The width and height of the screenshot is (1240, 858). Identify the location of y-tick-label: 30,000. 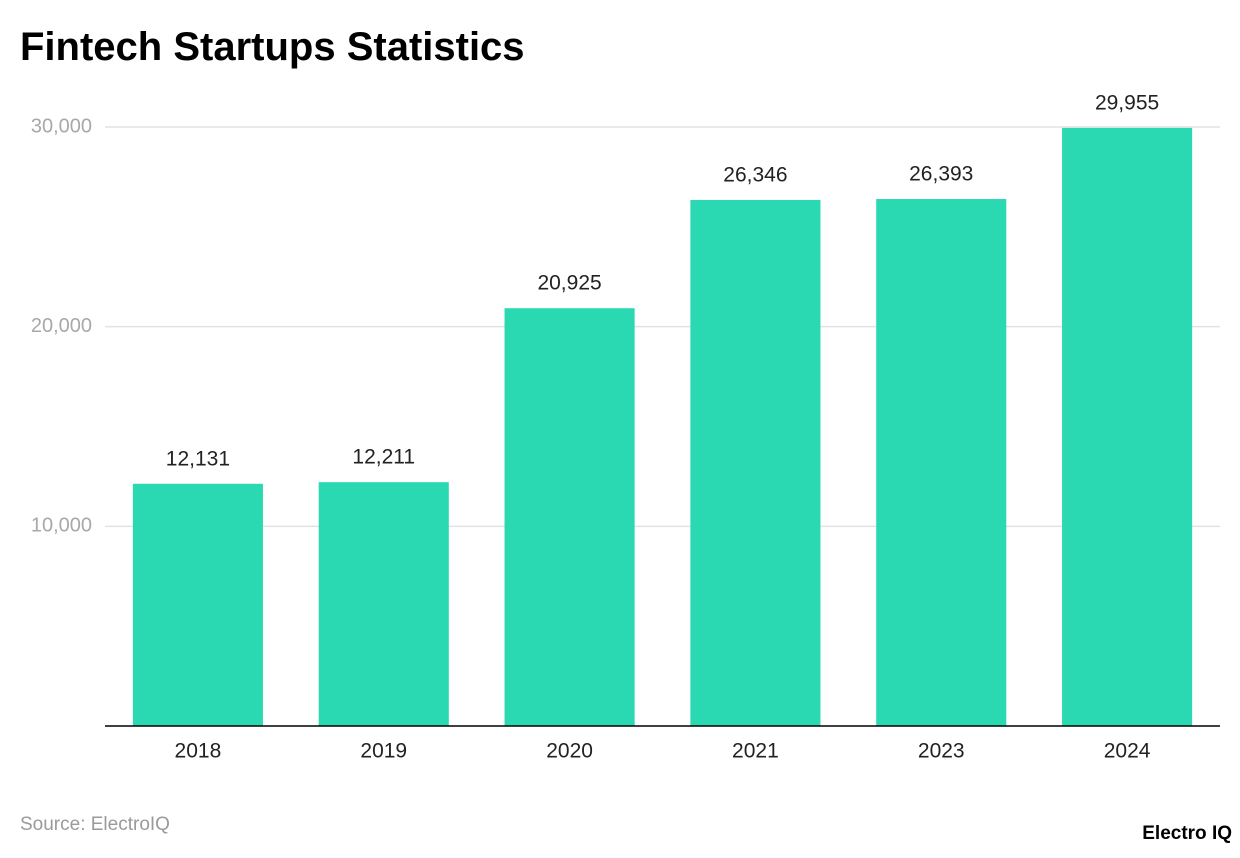
(61, 126).